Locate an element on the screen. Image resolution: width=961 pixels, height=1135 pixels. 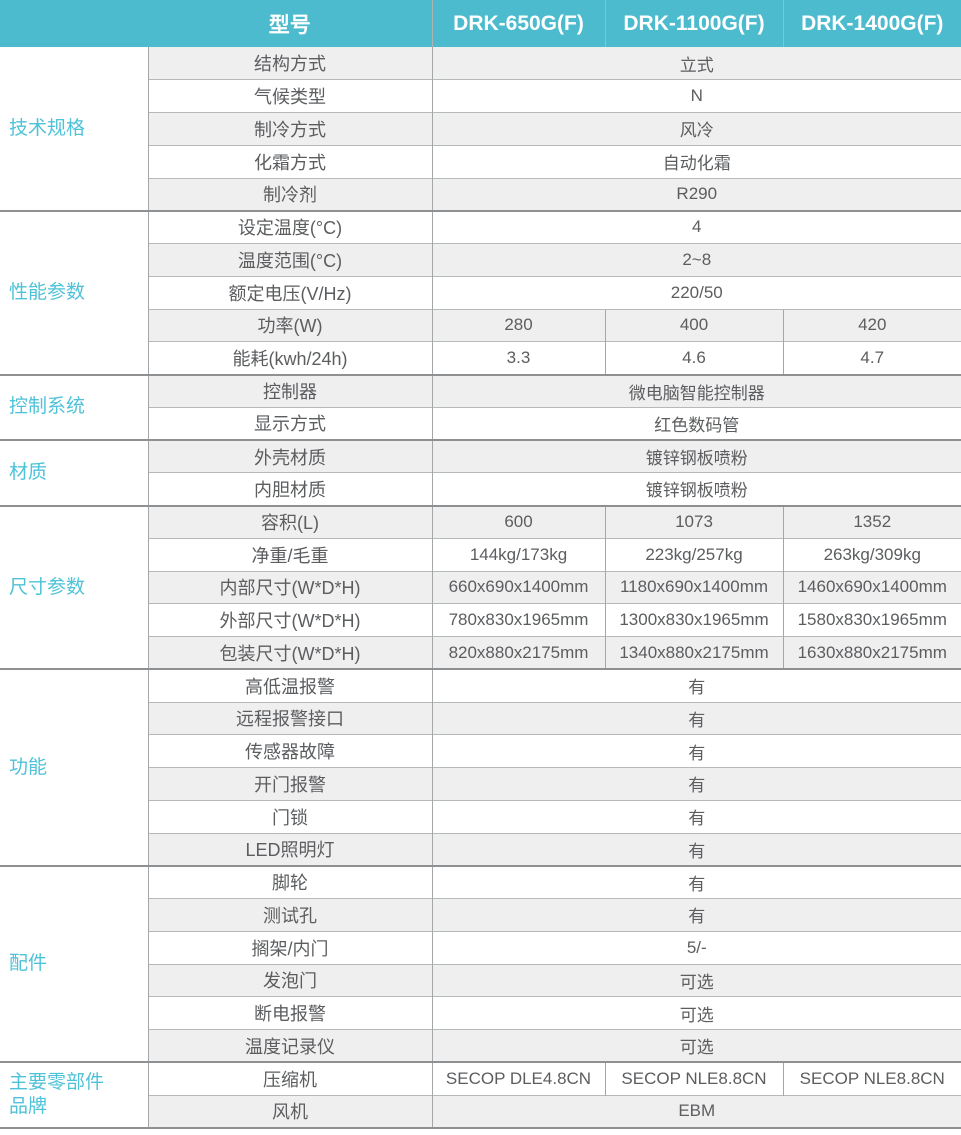
spec-name: 制冷剂 is located at coordinates (290, 194).